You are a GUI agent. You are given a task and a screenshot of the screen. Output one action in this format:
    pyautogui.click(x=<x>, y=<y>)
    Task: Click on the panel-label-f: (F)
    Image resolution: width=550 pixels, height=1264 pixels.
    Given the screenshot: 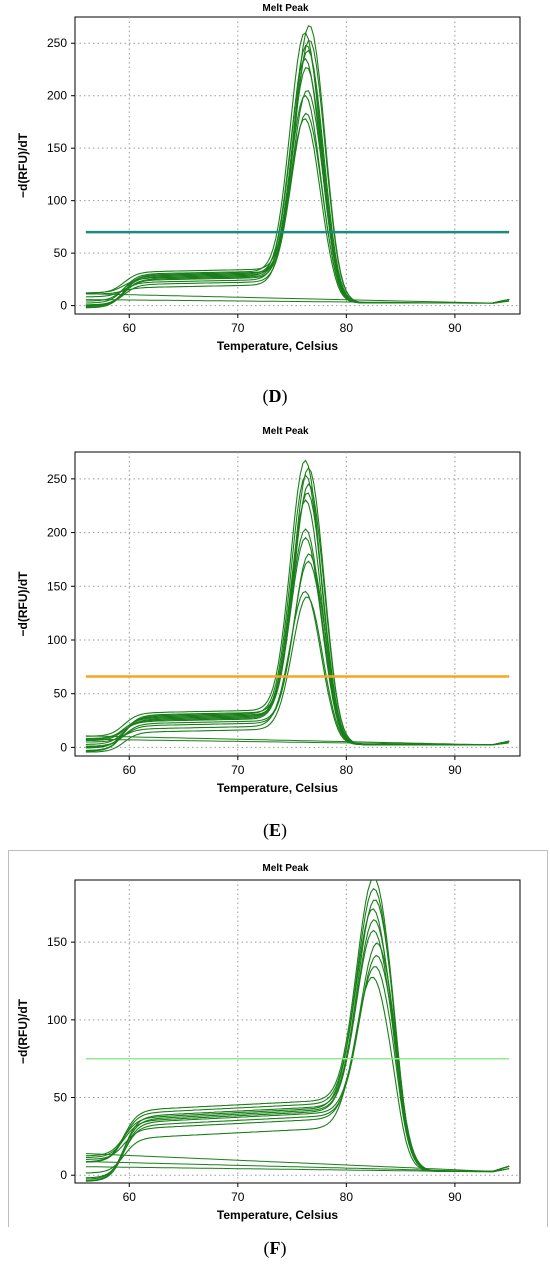 What is the action you would take?
    pyautogui.click(x=275, y=1248)
    